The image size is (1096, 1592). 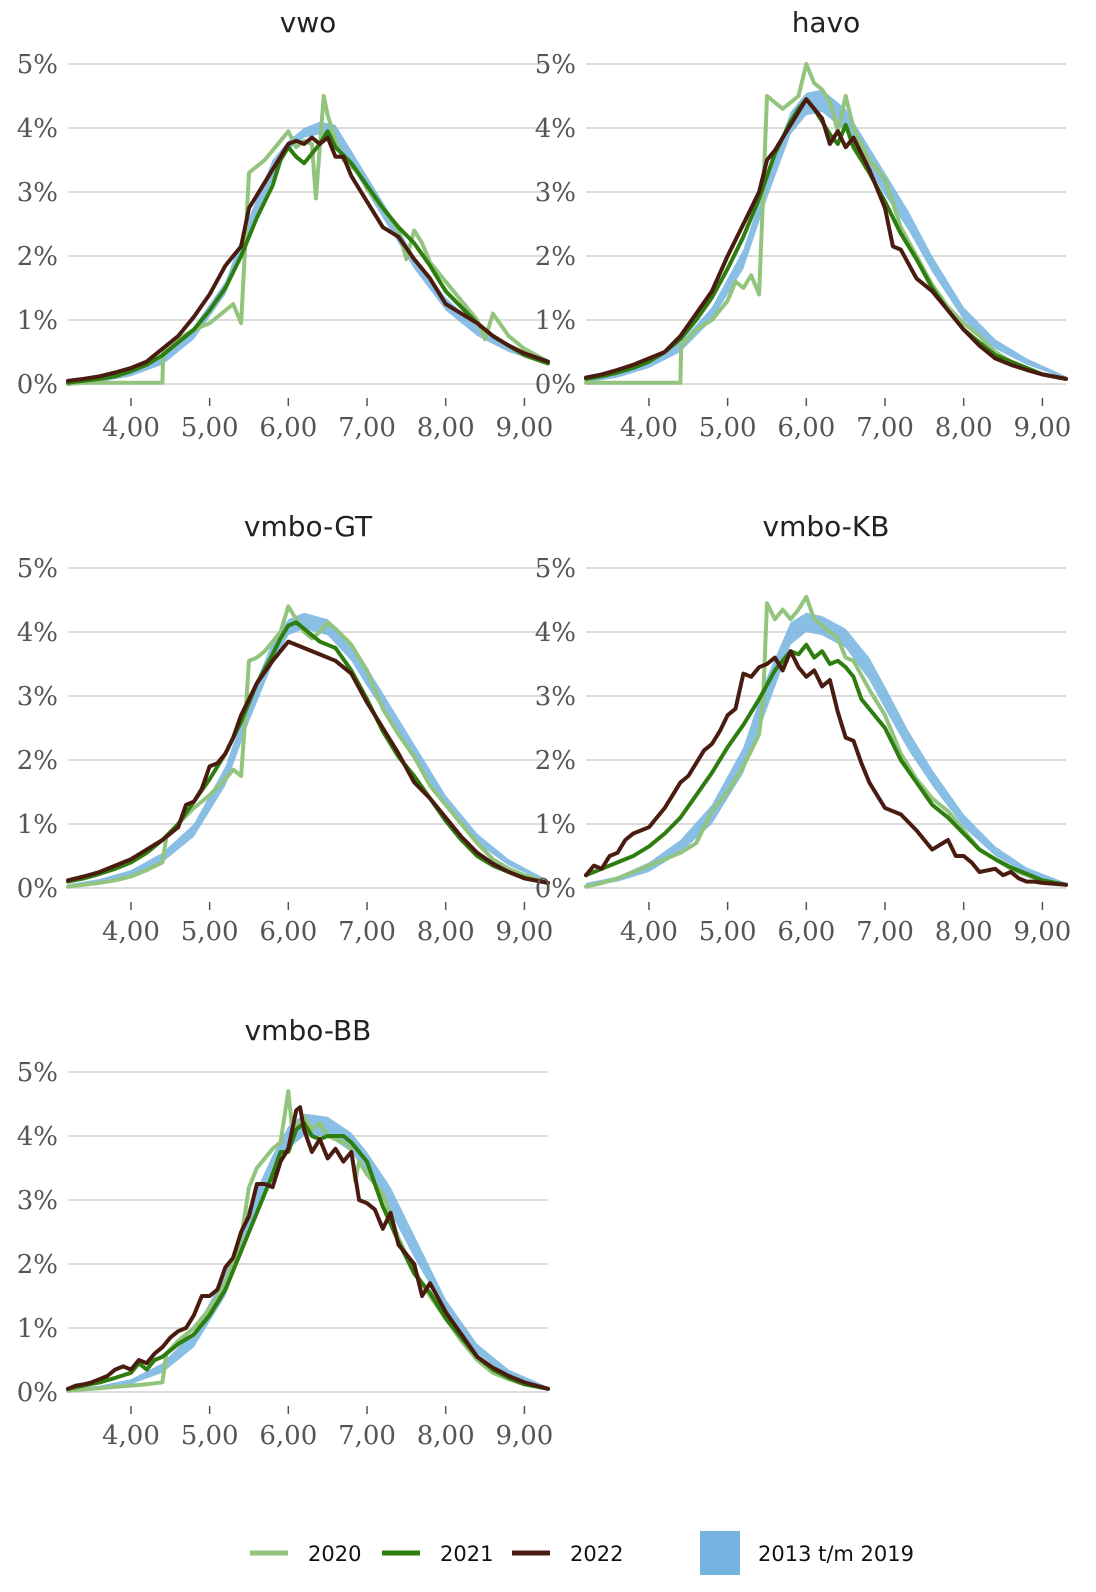 I want to click on legend-item-2022: 2022, so click(x=567, y=1554).